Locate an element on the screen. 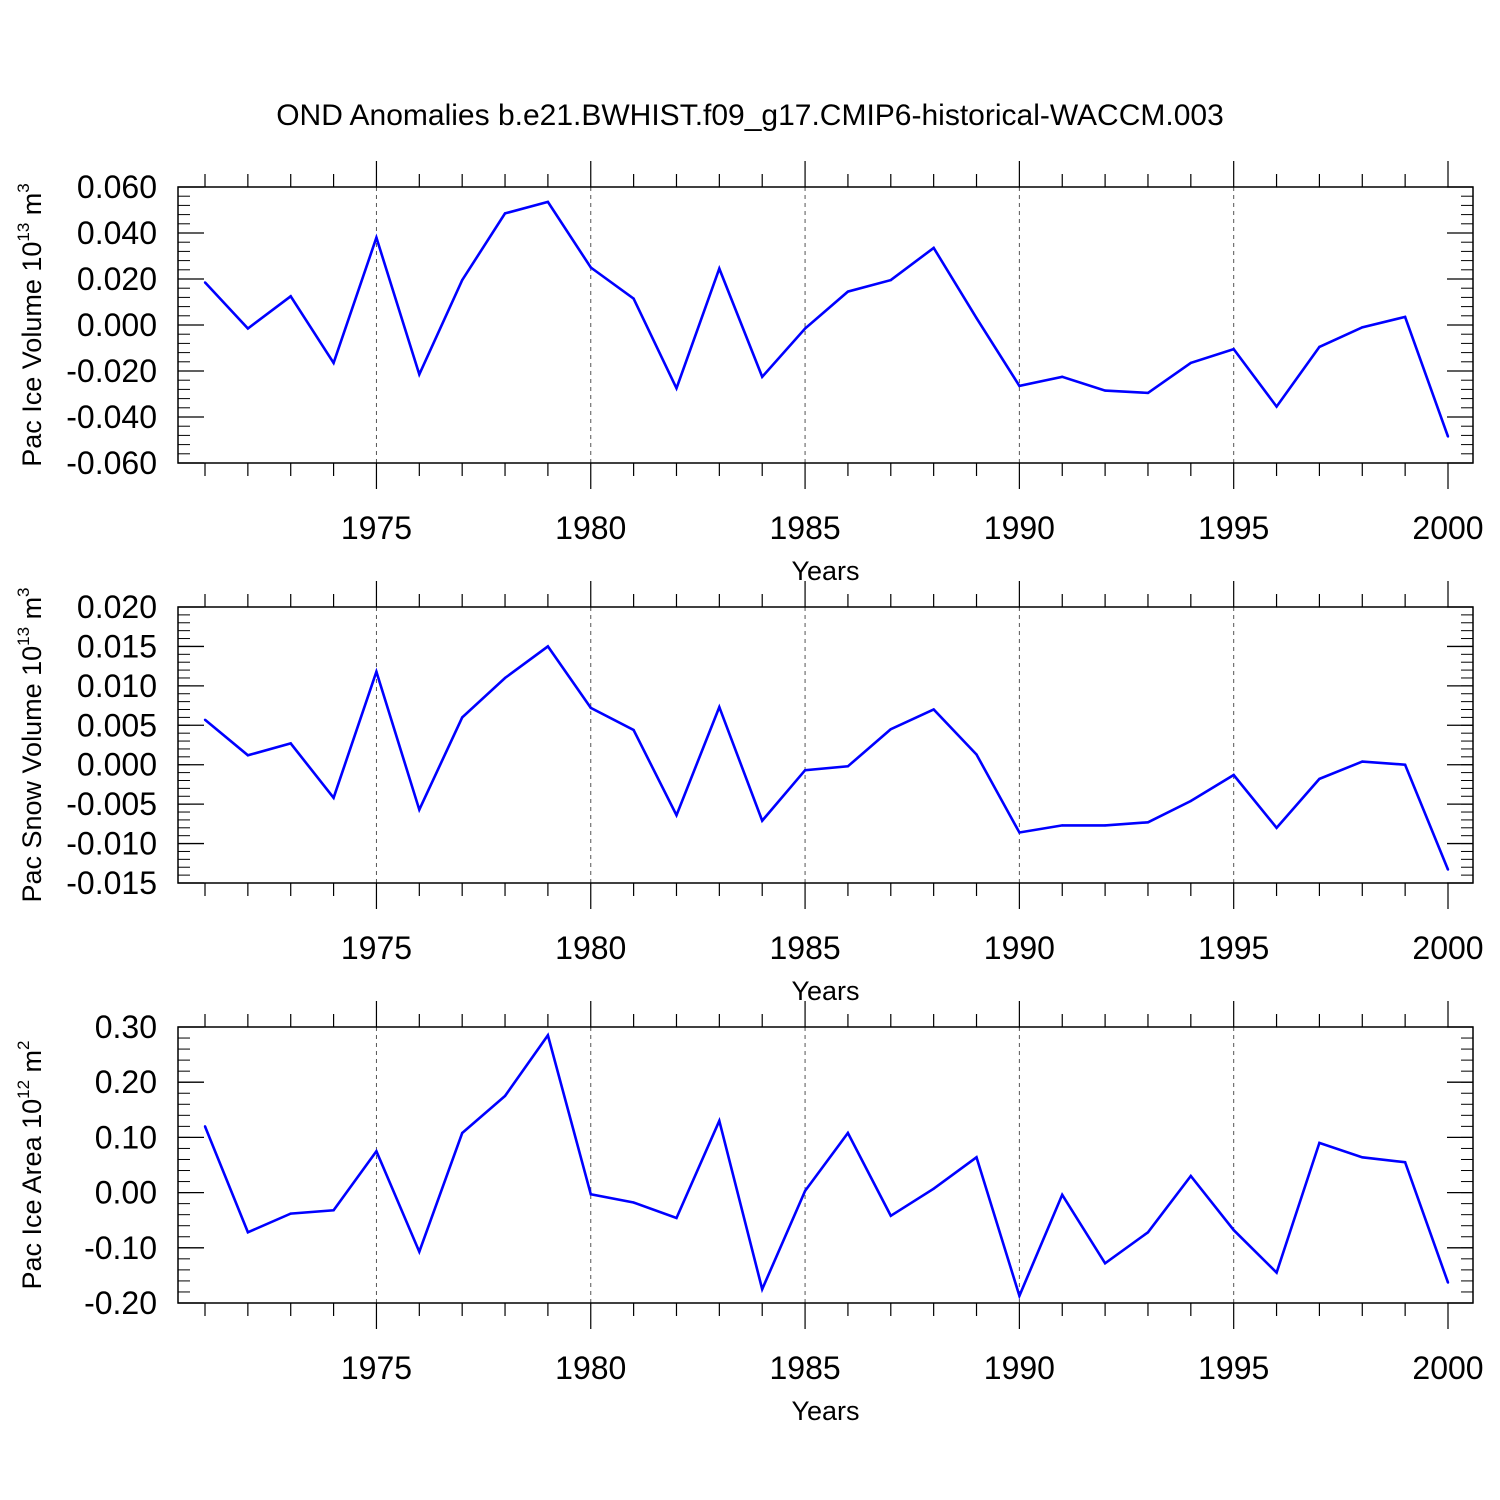 The width and height of the screenshot is (1500, 1500). y-tick-label: 0.20 is located at coordinates (126, 1082).